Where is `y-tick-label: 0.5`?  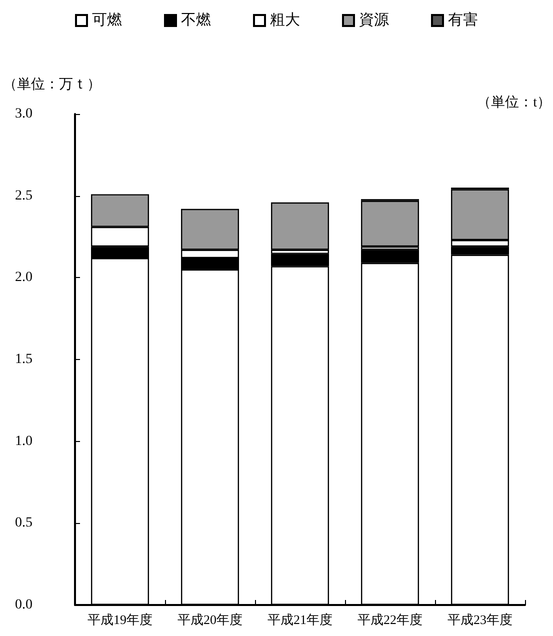 y-tick-label: 0.5 is located at coordinates (23, 523).